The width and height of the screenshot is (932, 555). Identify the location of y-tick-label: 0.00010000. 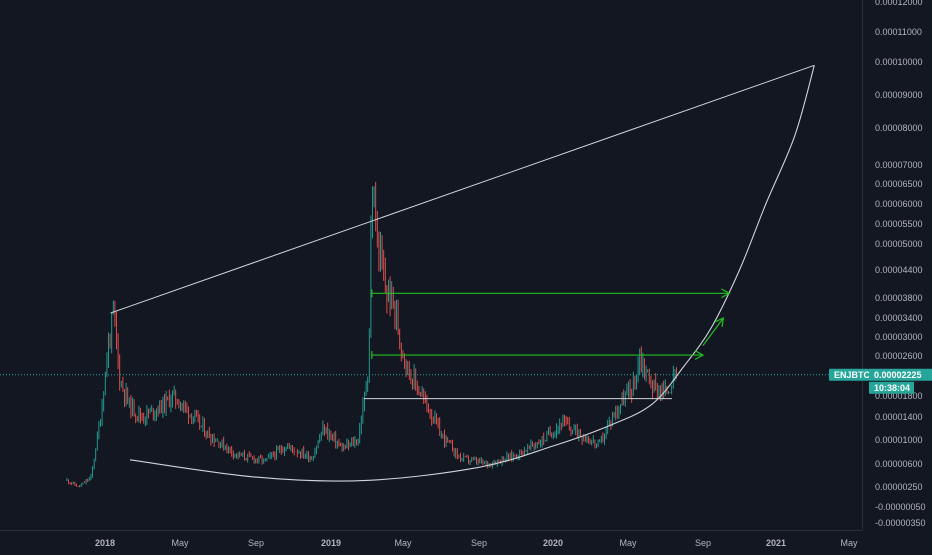
(899, 62).